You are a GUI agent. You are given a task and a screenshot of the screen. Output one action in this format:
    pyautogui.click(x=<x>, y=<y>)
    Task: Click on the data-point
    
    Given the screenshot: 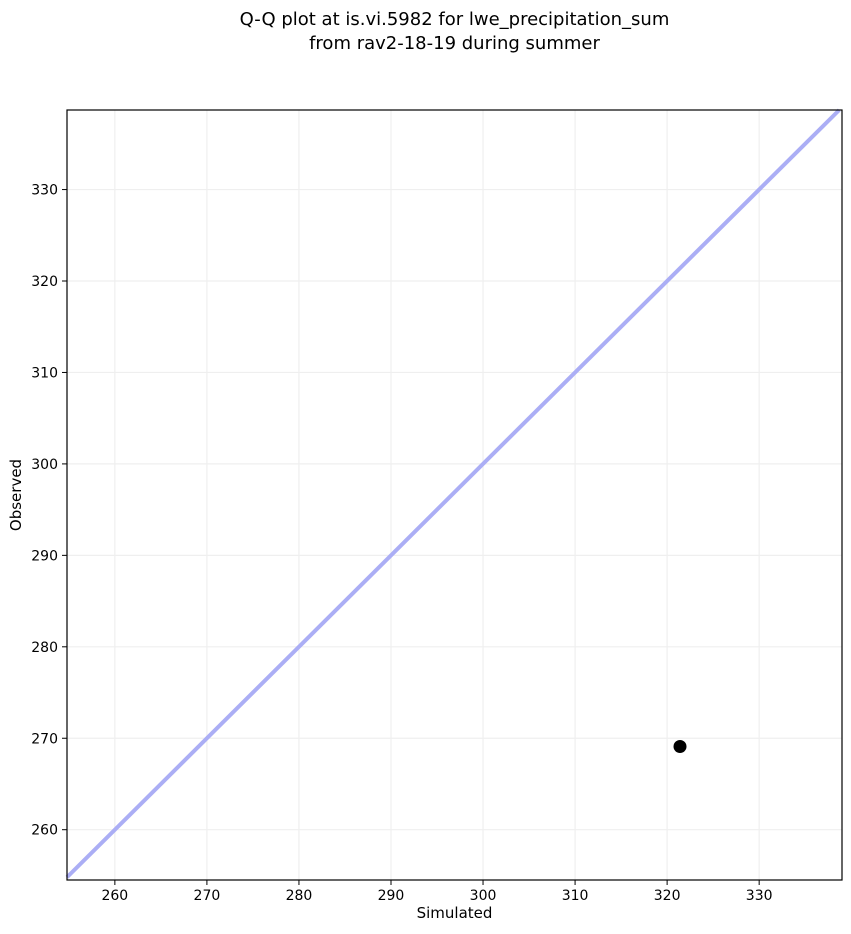 What is the action you would take?
    pyautogui.click(x=680, y=746)
    